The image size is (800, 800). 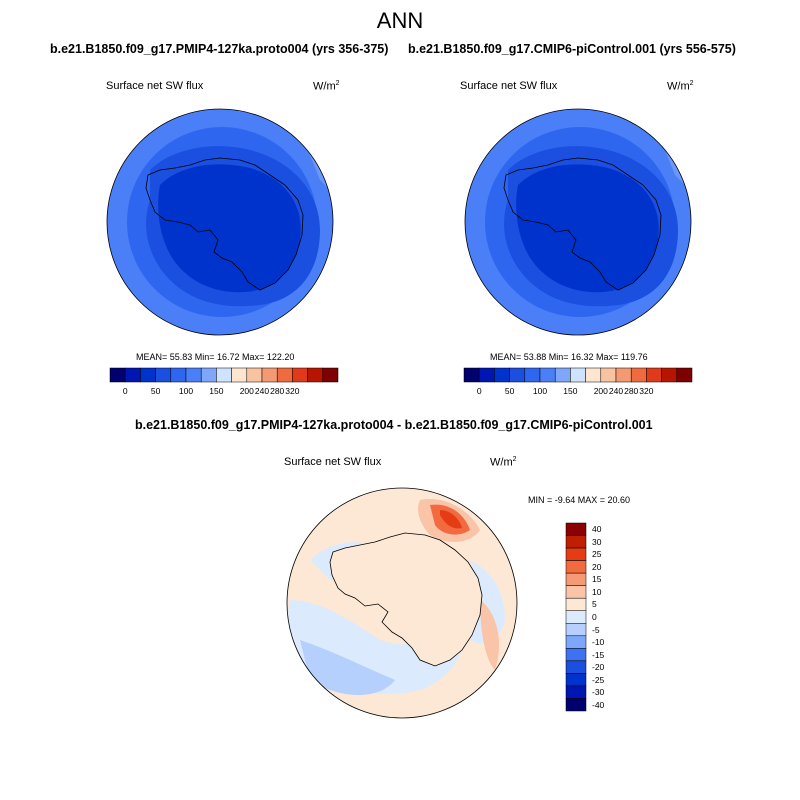 I want to click on panel2-map-border, so click(x=578, y=222).